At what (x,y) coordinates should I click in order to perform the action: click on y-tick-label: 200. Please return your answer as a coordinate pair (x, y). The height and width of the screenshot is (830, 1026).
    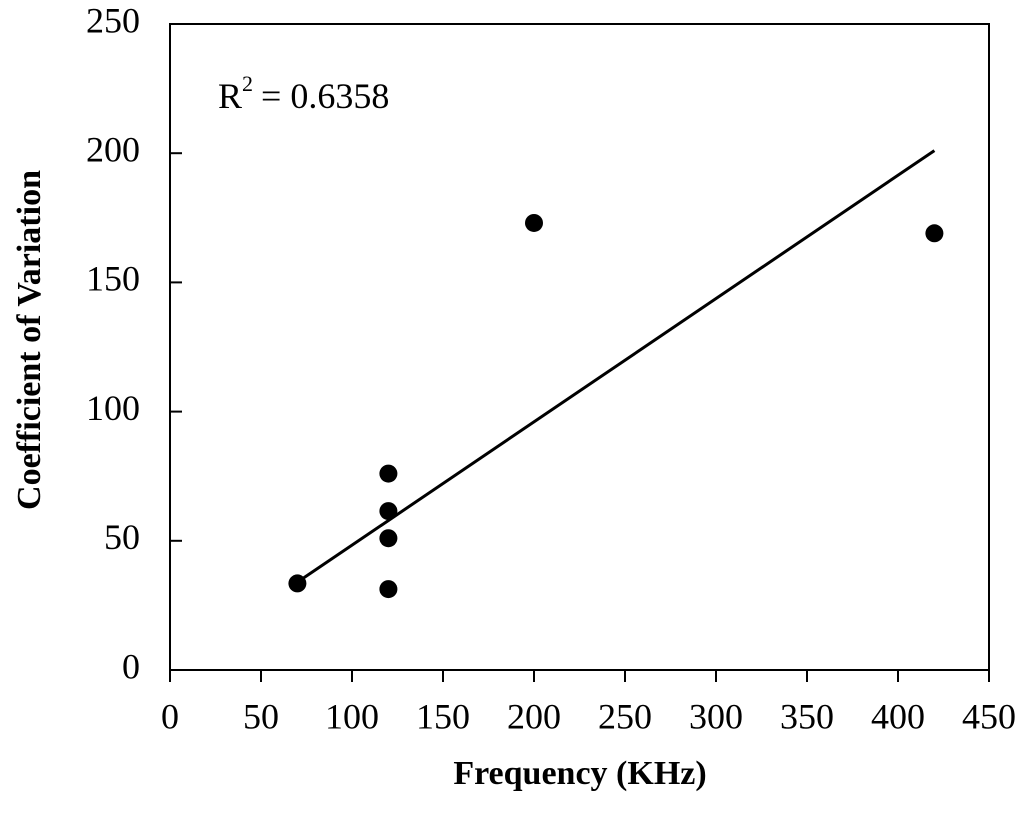
    Looking at the image, I should click on (113, 149).